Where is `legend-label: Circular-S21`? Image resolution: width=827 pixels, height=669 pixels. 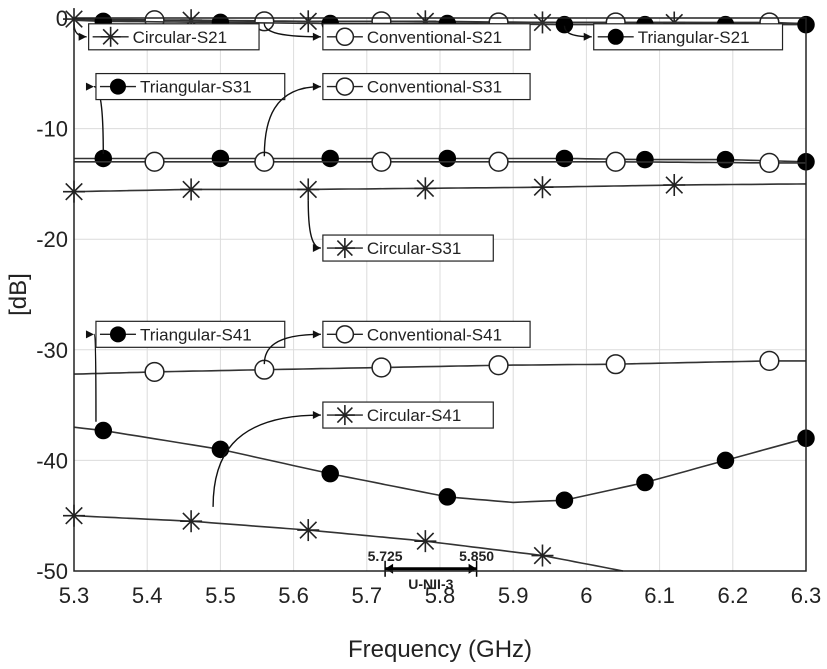
legend-label: Circular-S21 is located at coordinates (180, 37).